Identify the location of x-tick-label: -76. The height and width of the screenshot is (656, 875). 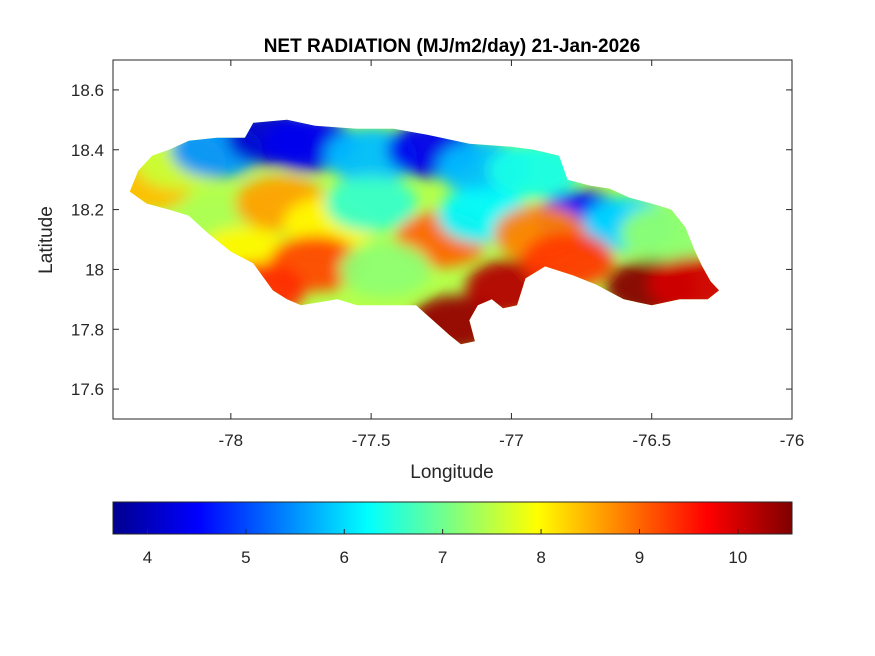
(792, 440).